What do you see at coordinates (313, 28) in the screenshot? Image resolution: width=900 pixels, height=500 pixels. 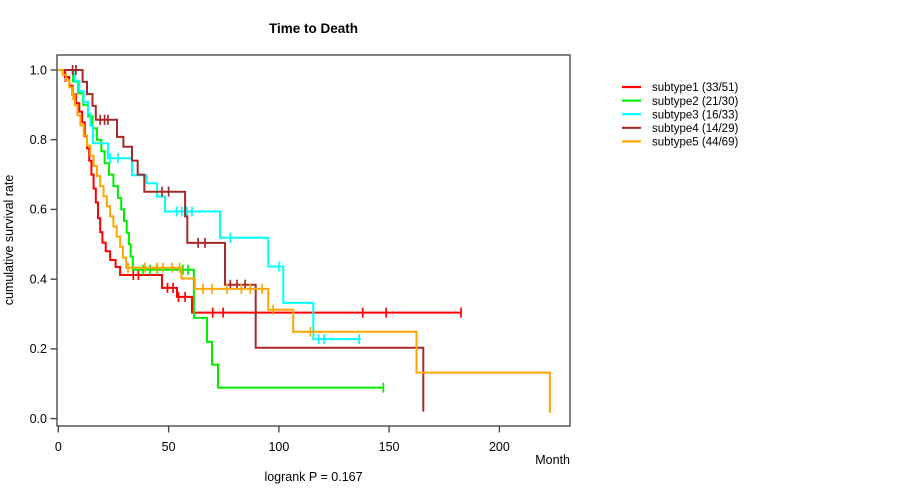 I see `chart-title: Time to Death` at bounding box center [313, 28].